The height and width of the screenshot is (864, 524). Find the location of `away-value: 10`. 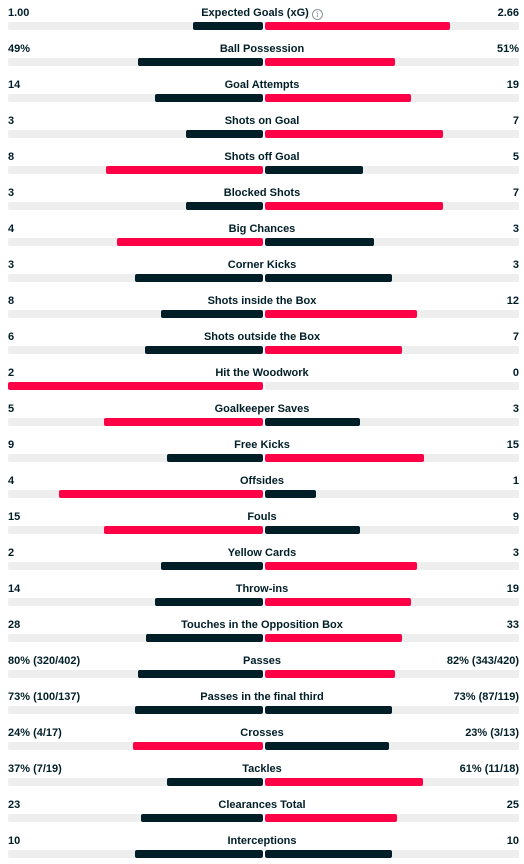

away-value: 10 is located at coordinates (512, 841).